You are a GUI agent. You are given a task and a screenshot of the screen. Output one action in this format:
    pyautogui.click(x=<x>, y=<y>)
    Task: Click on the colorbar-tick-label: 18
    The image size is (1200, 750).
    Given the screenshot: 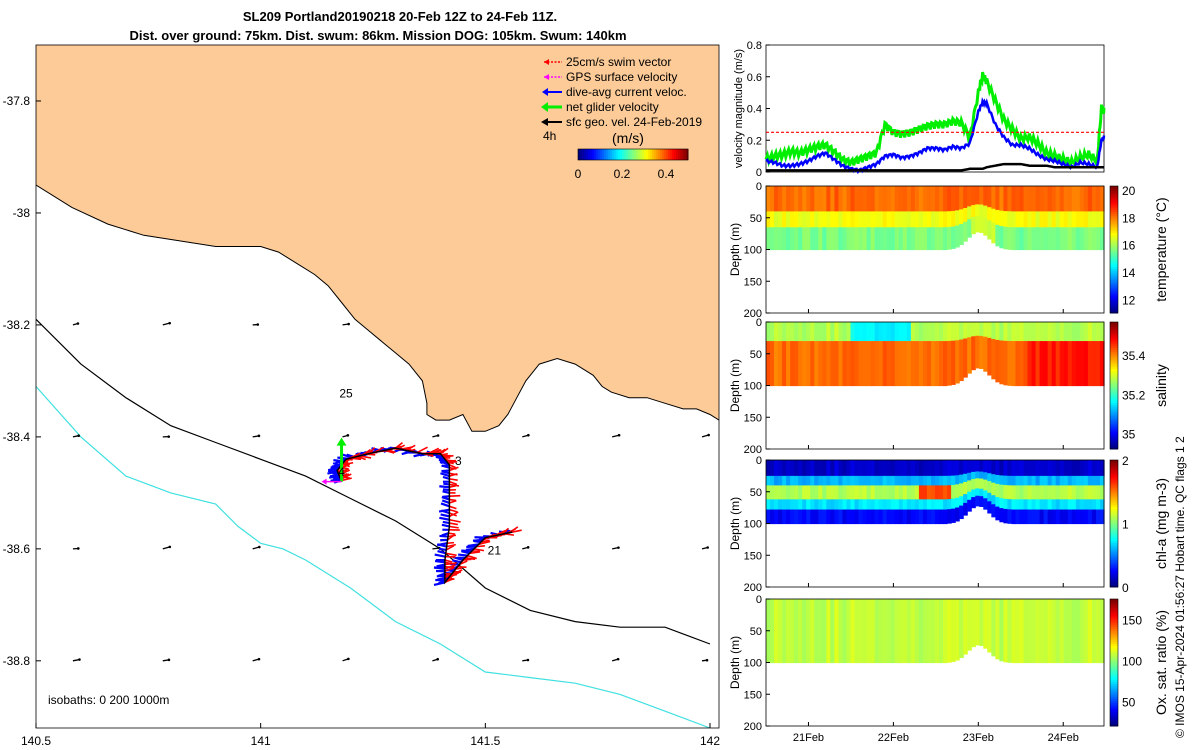 What is the action you would take?
    pyautogui.click(x=1129, y=218)
    